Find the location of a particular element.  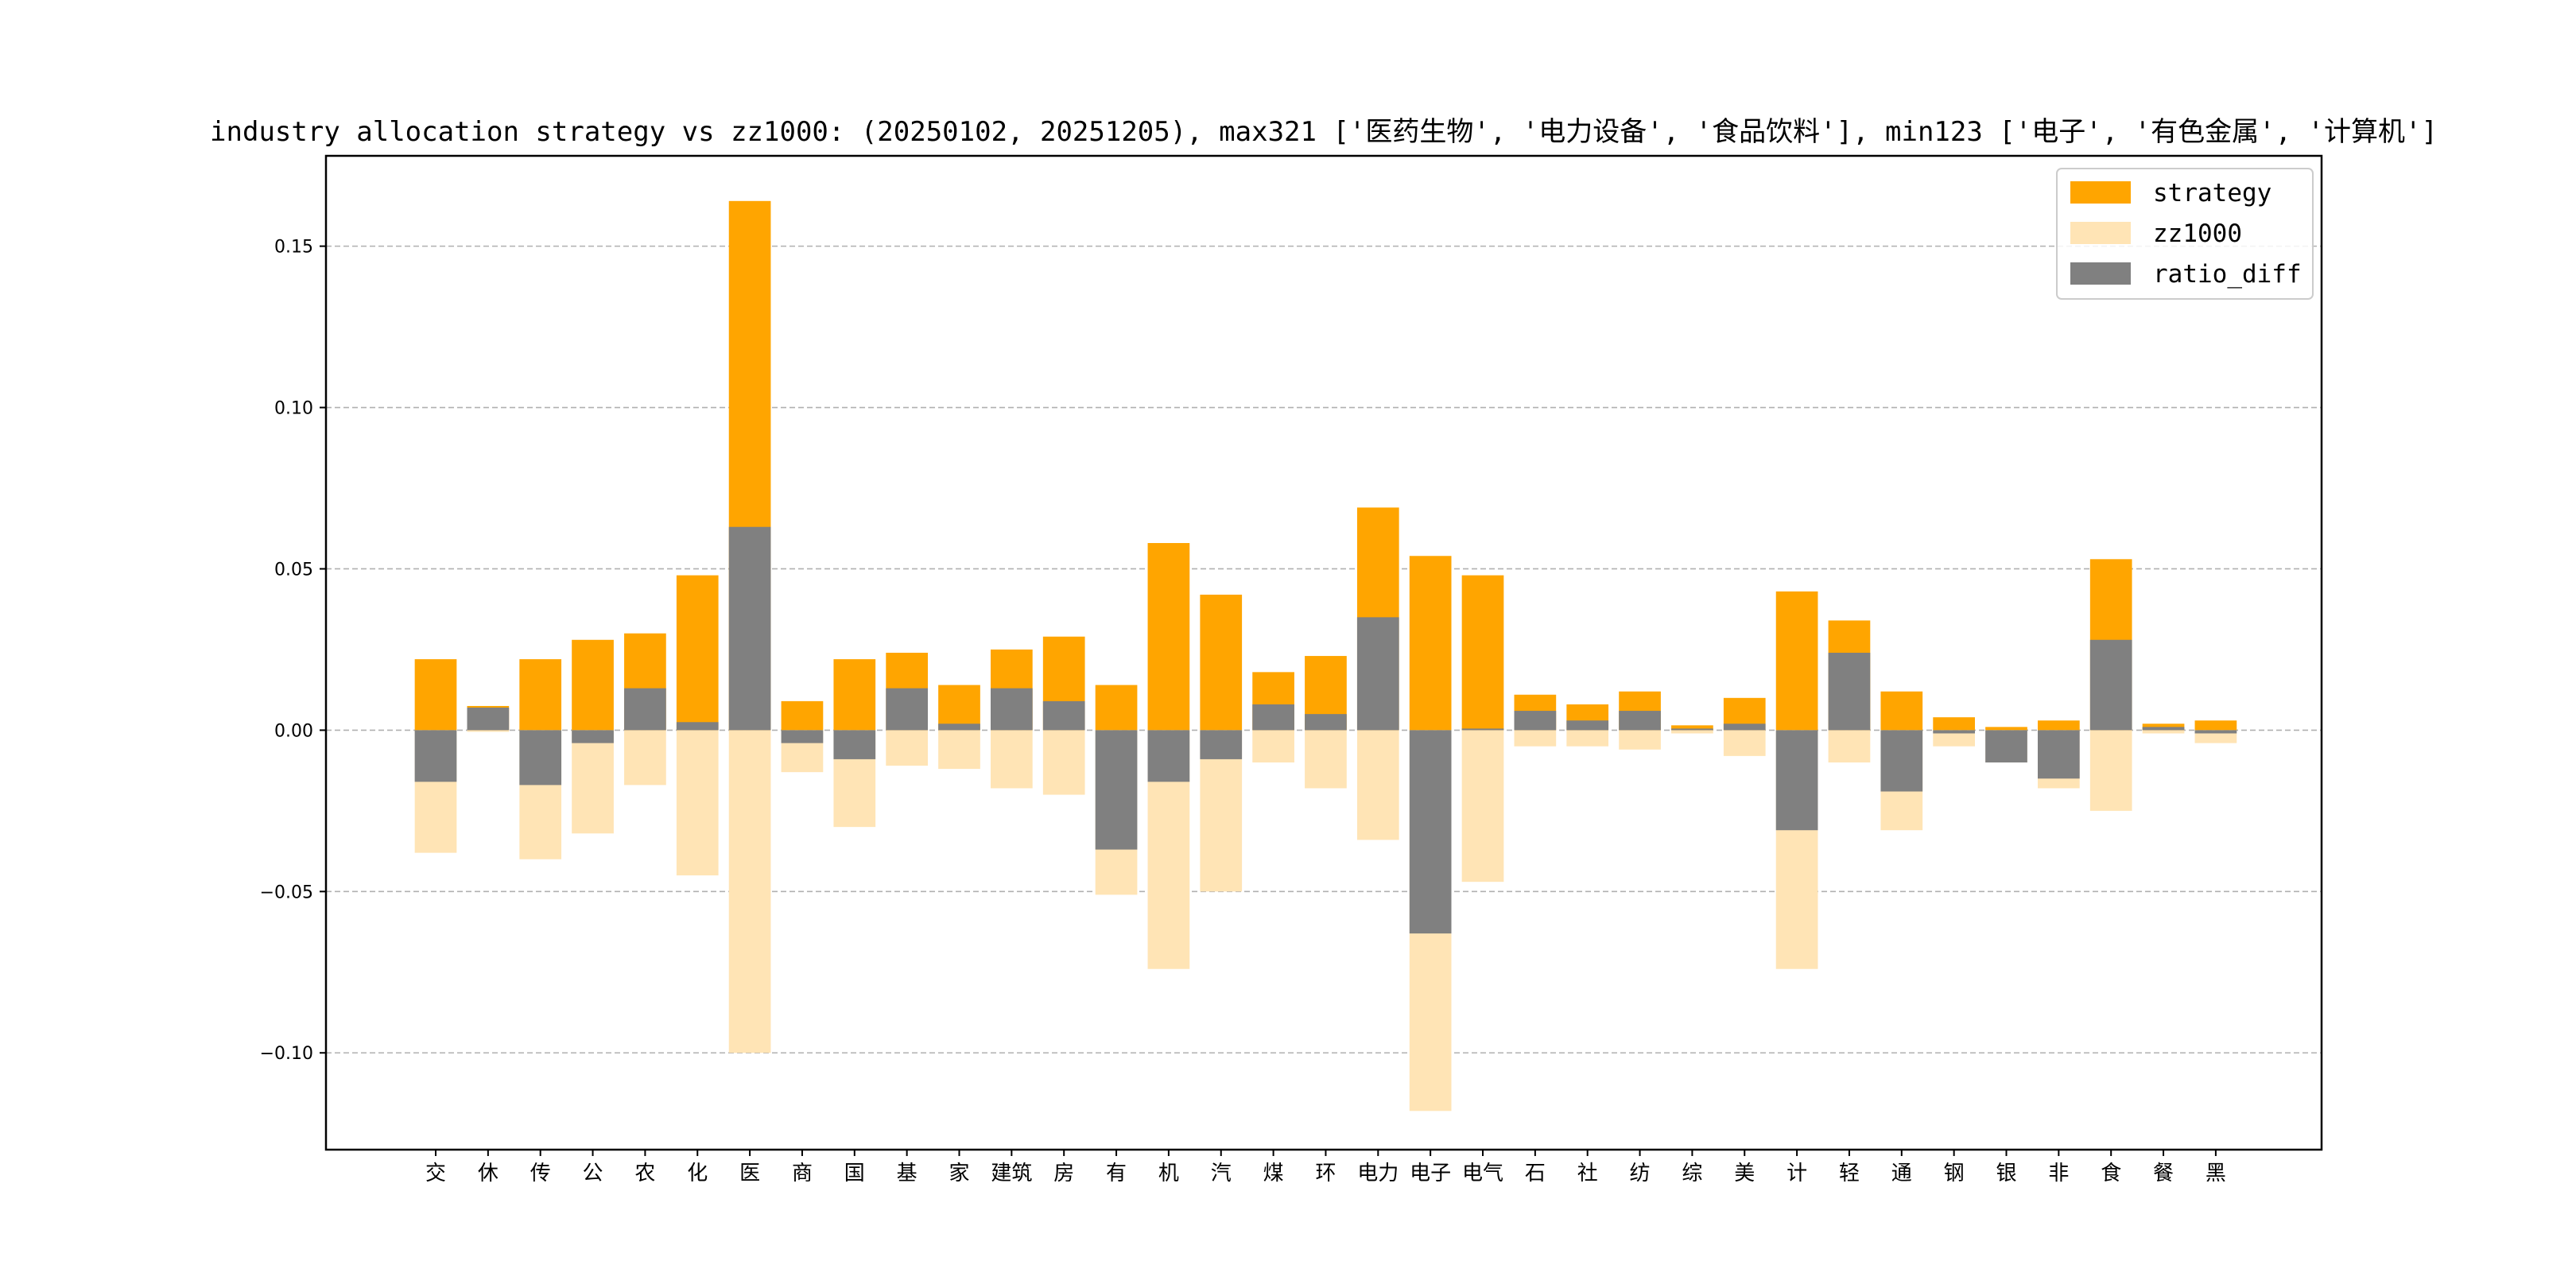

x-tick-label: 电力 is located at coordinates (1378, 1173).